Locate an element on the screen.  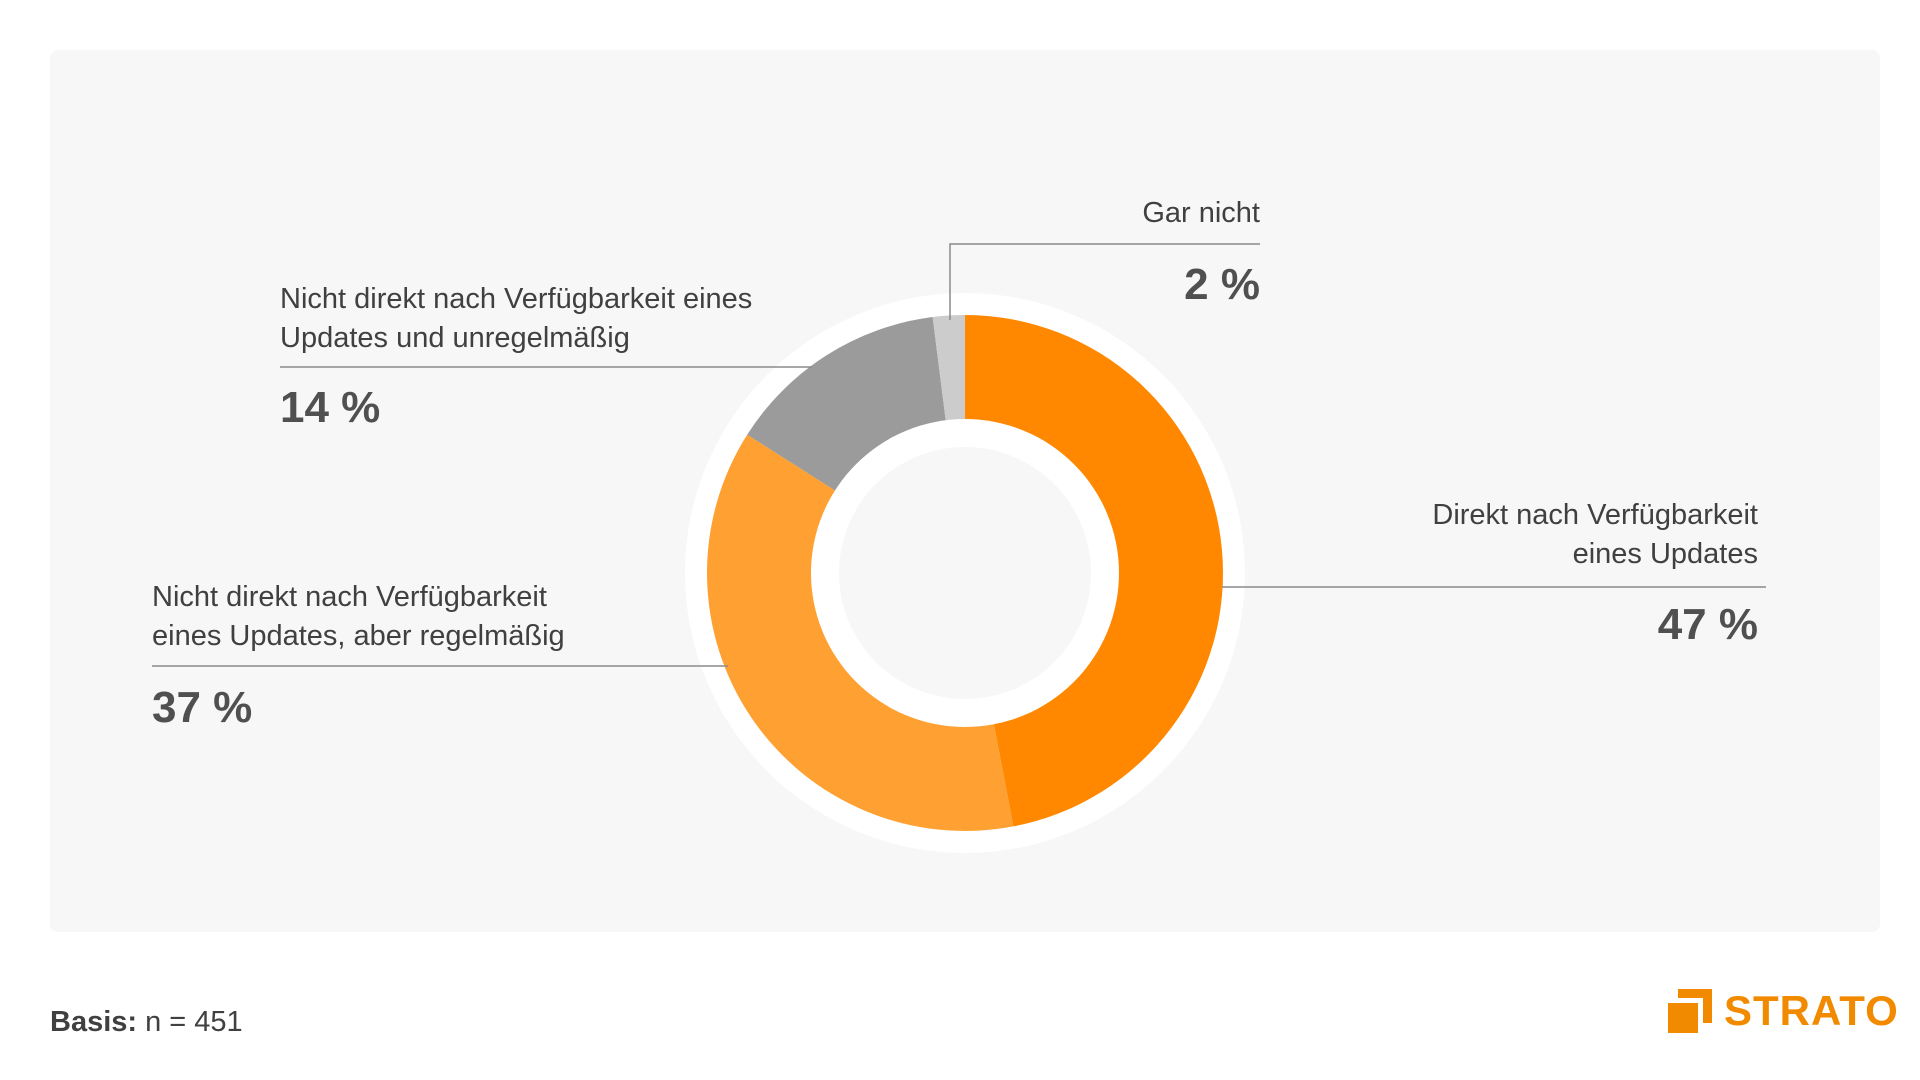
value-gar-nicht: 2 % is located at coordinates (1222, 284).